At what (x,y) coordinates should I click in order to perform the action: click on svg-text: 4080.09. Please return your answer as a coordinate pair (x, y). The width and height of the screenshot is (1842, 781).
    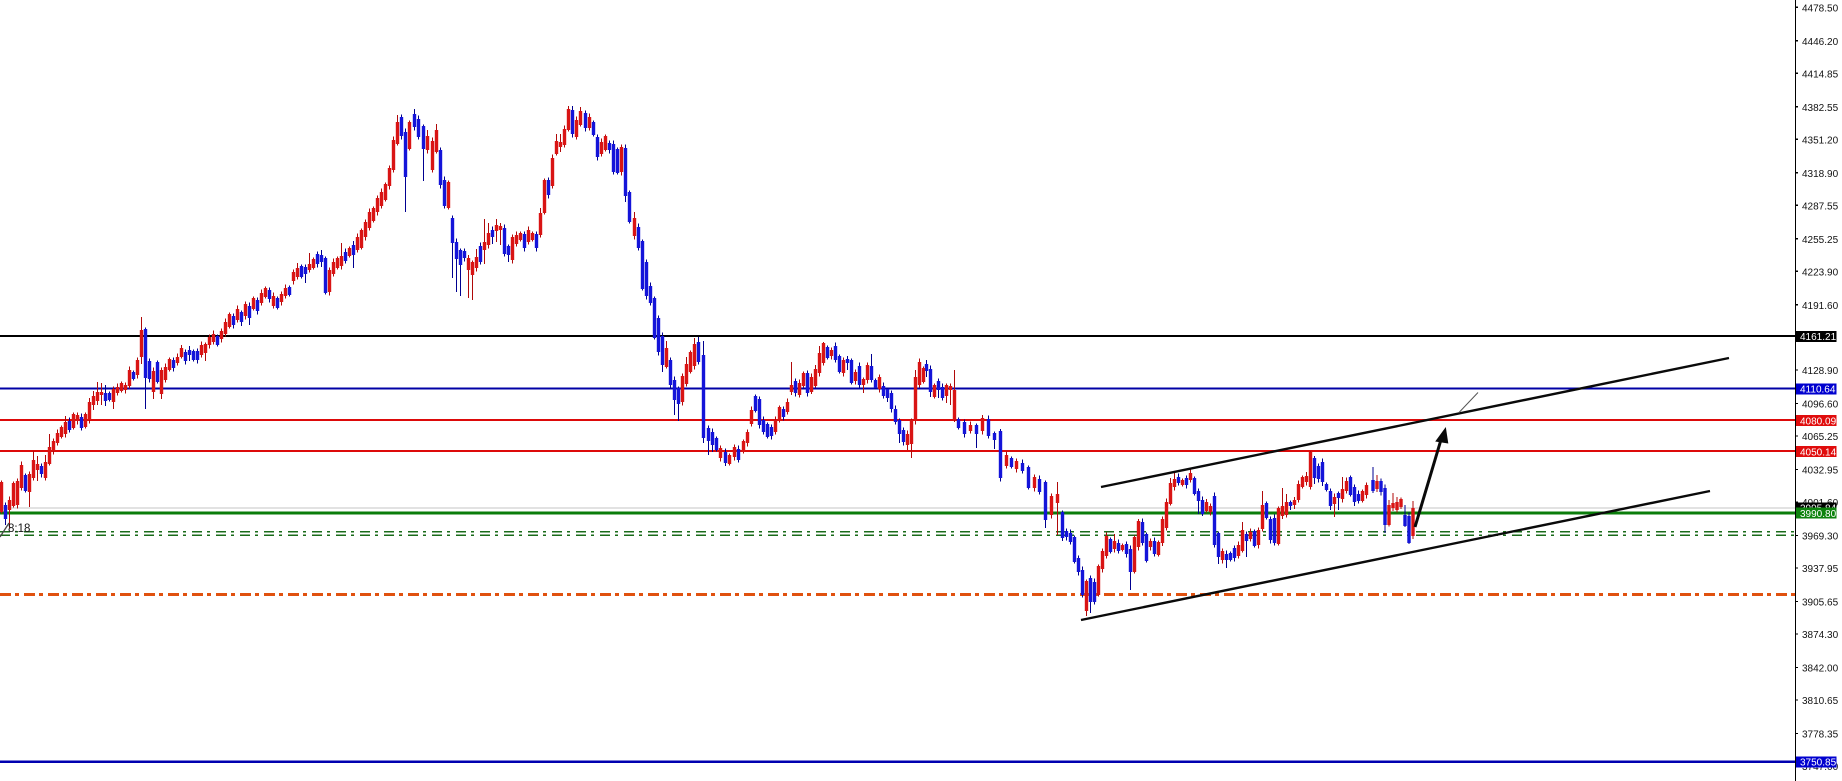
    Looking at the image, I should click on (1818, 421).